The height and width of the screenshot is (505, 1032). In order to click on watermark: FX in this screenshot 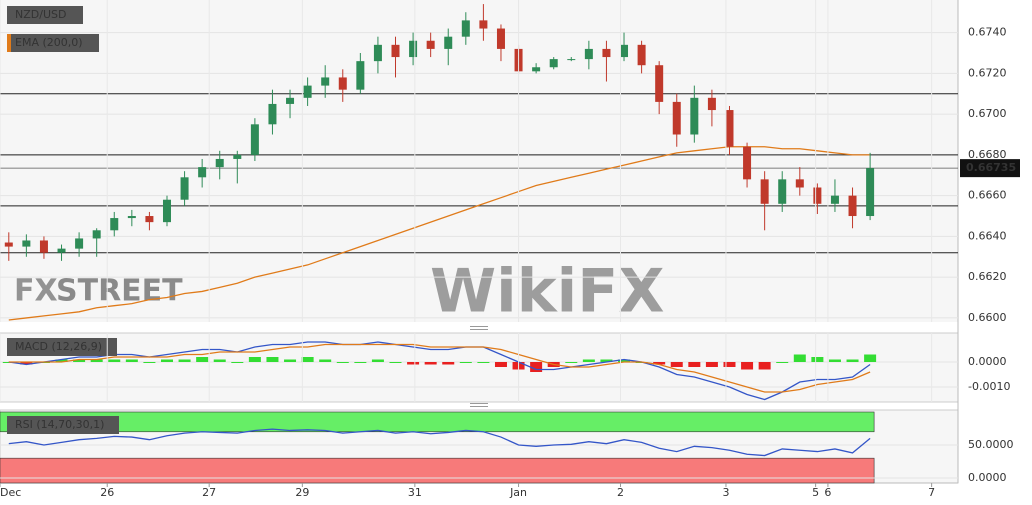, I will do `click(36, 291)`.